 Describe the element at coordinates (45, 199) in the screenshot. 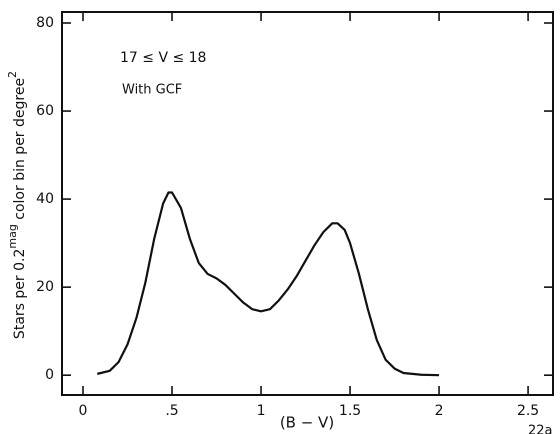

I see `y-tick-label: 40` at that location.